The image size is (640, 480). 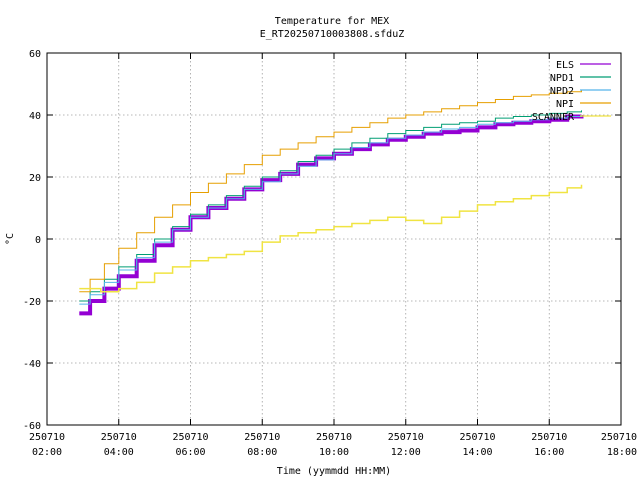 I want to click on y-tick-label: -40, so click(x=32, y=364).